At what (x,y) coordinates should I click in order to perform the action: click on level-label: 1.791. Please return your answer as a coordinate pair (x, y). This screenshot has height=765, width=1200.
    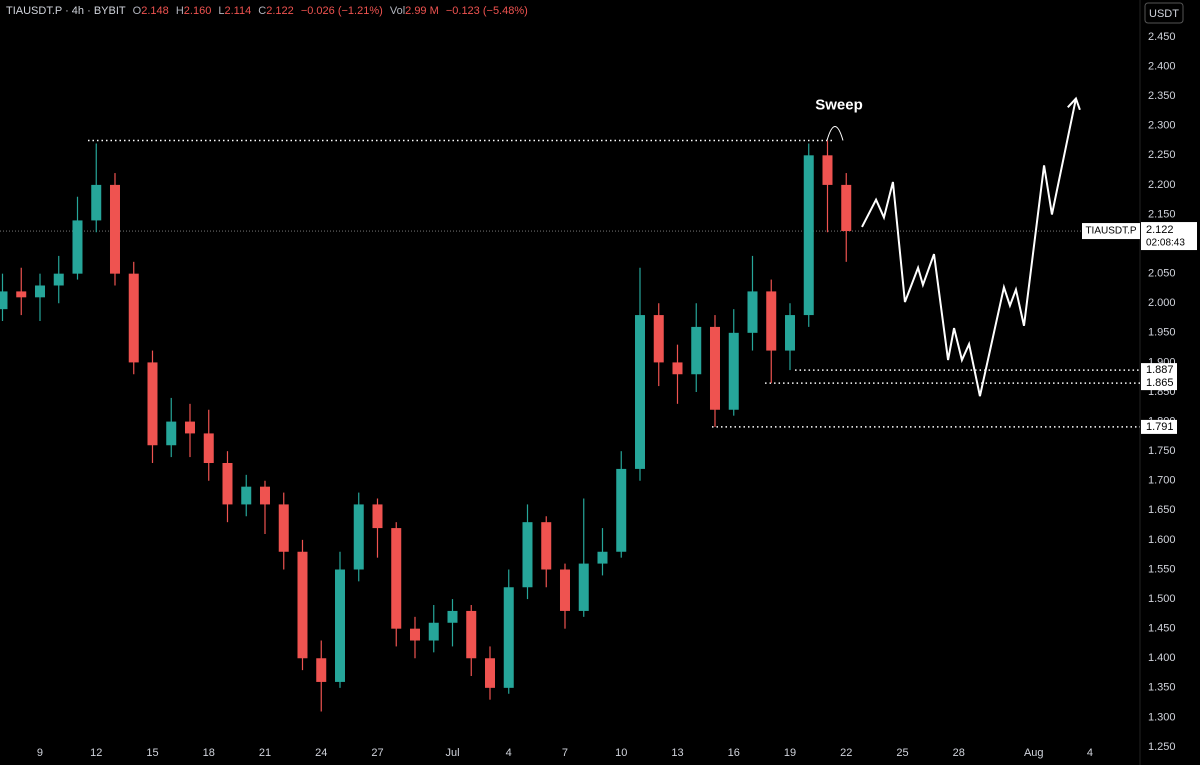
    Looking at the image, I should click on (1160, 427).